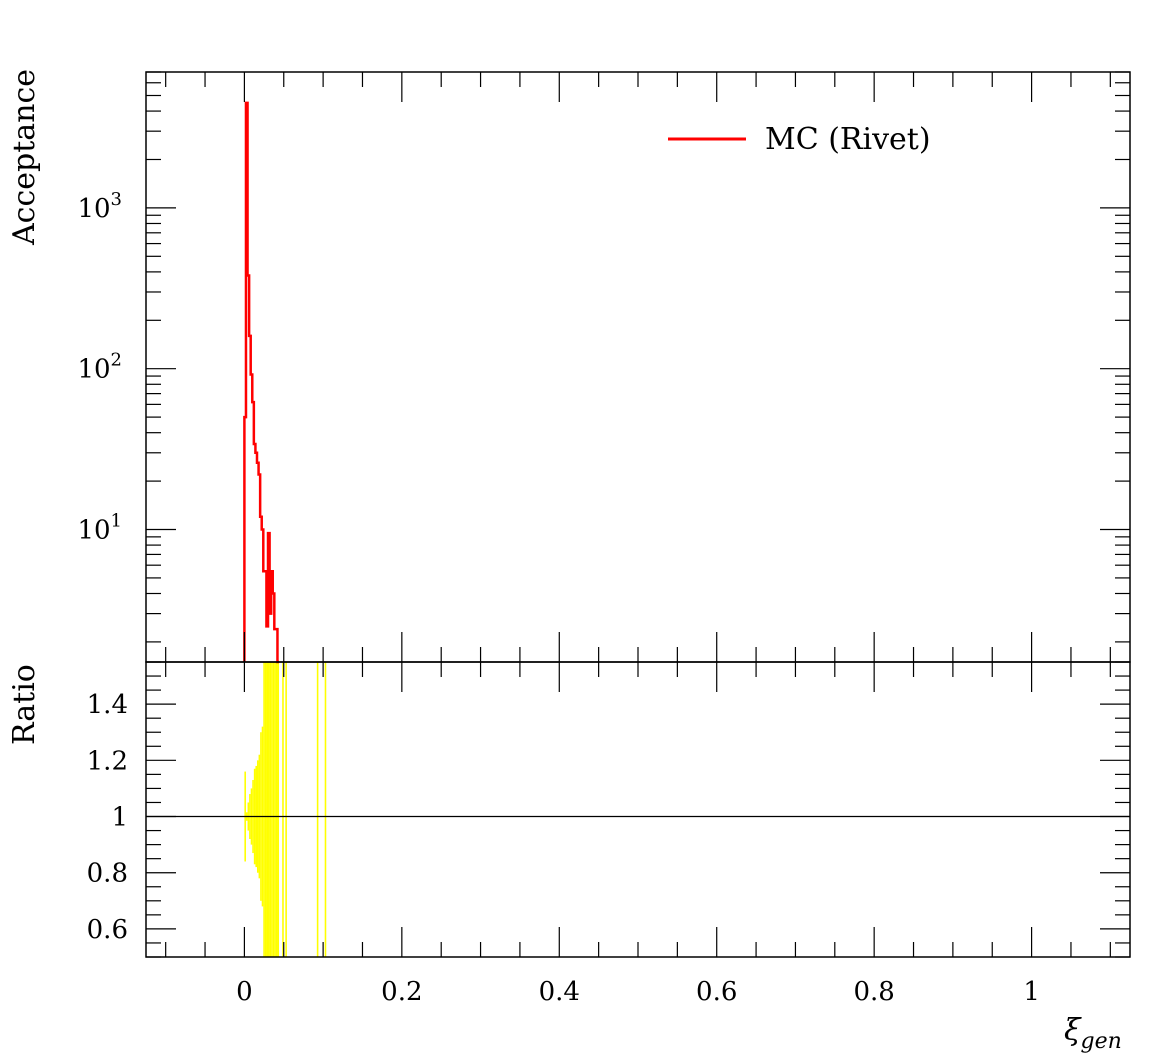 The height and width of the screenshot is (1056, 1167). Describe the element at coordinates (107, 930) in the screenshot. I see `ratio-y-tick-label: 0.6` at that location.